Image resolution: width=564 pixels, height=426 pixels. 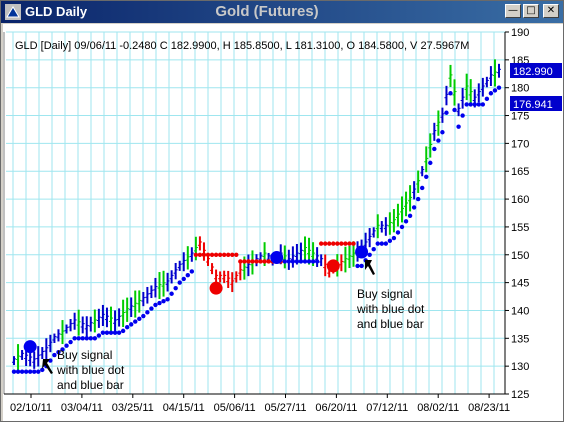 I want to click on price-tick-label: 175, so click(x=520, y=117).